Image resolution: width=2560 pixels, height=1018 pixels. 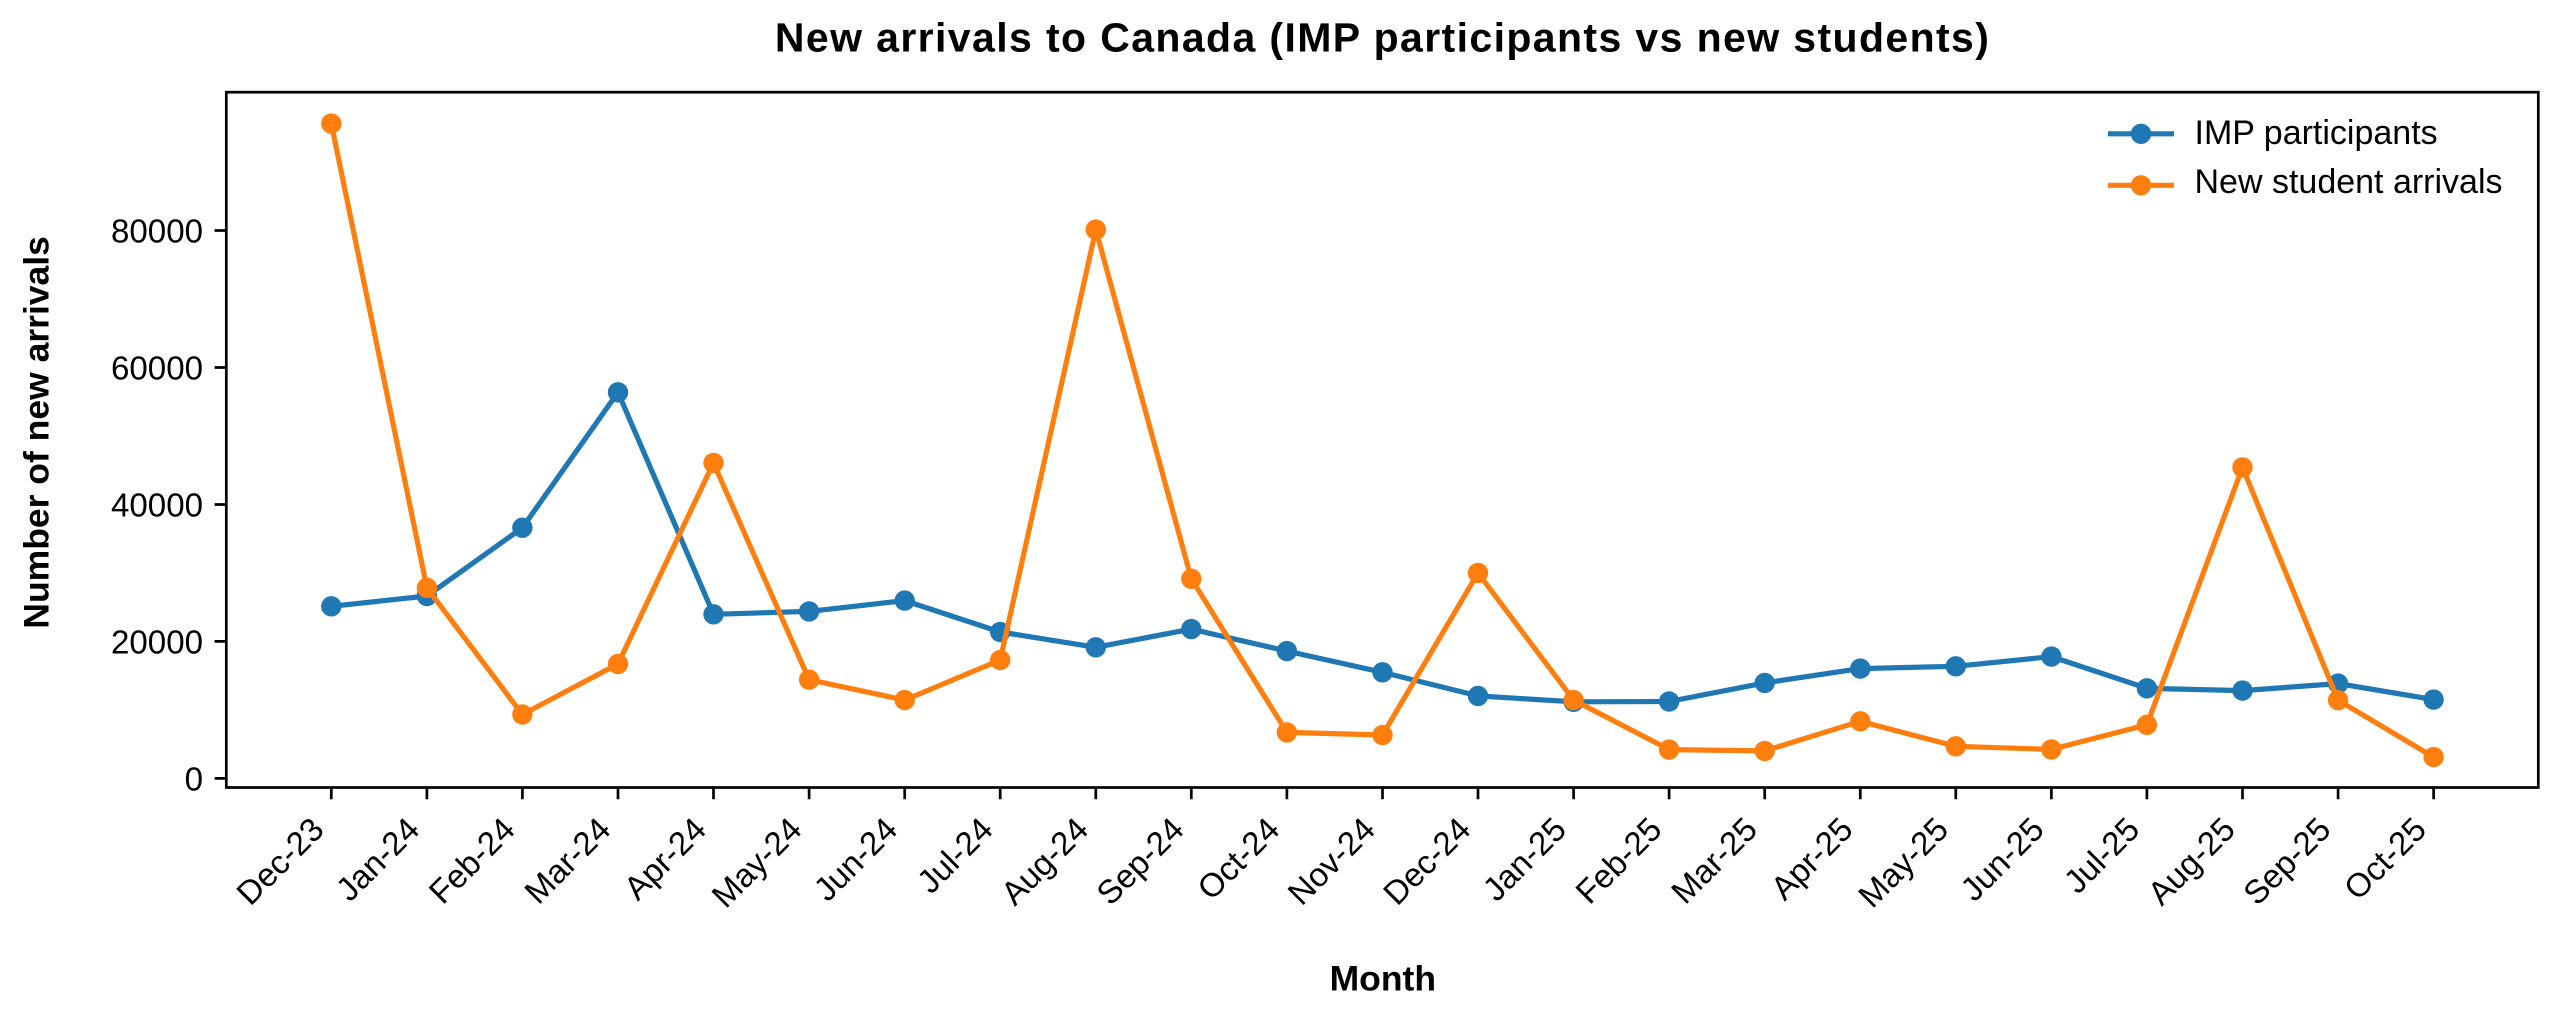 I want to click on svg-text: New student arrivals, so click(x=2349, y=182).